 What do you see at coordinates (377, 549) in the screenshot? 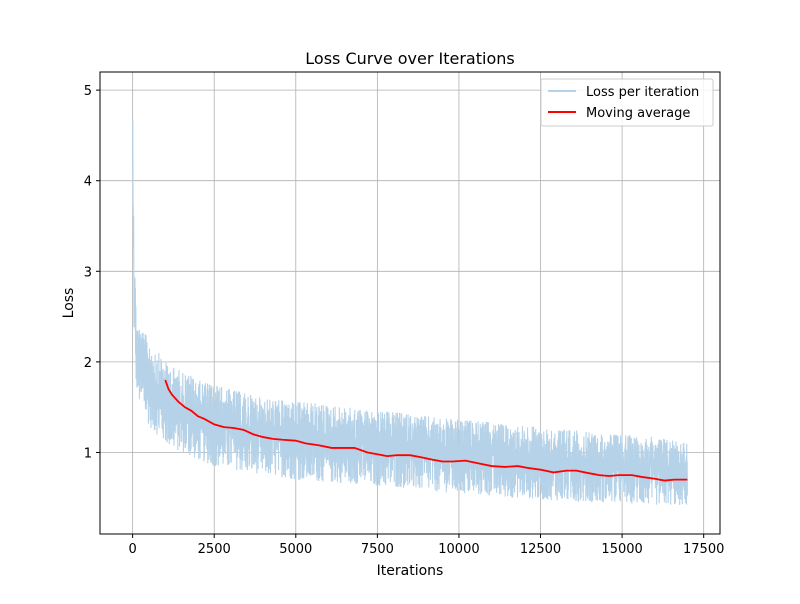
I see `x-tick-label: 7500` at bounding box center [377, 549].